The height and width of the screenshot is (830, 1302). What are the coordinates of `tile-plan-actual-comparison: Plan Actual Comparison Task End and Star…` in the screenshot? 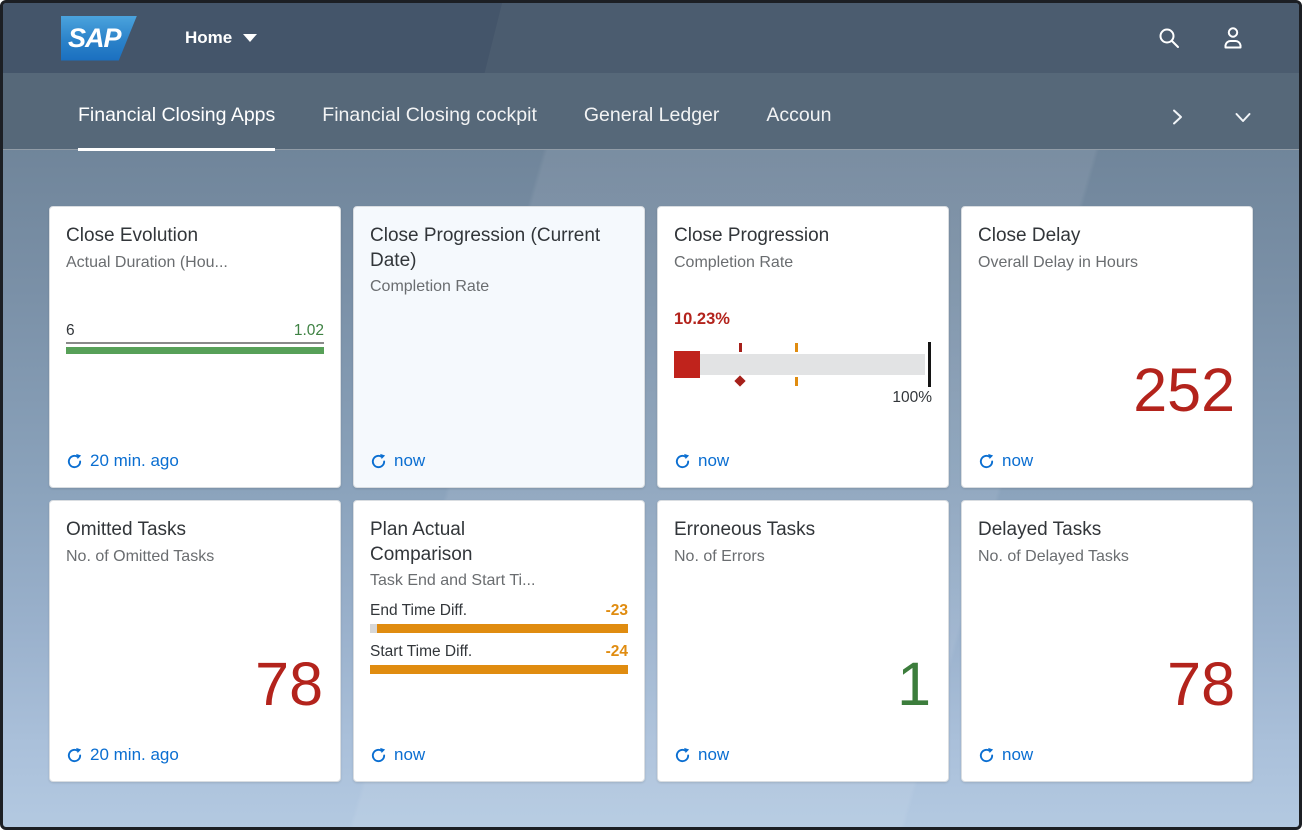 It's located at (499, 641).